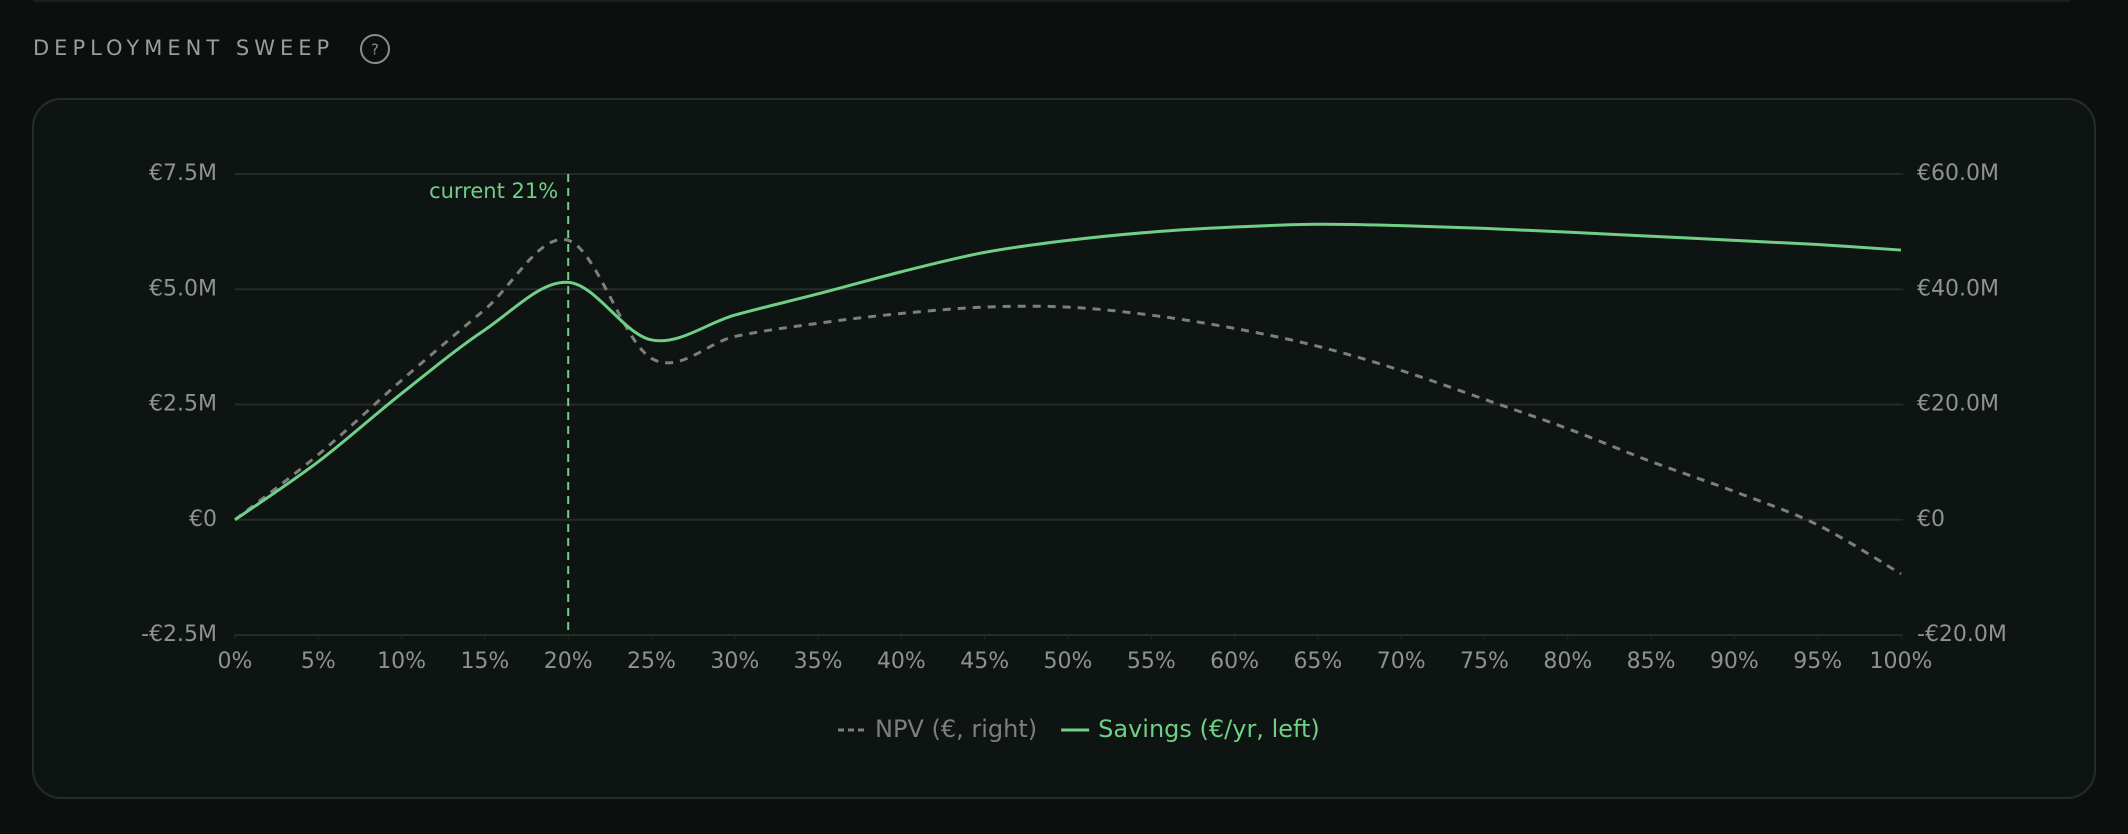  Describe the element at coordinates (203, 519) in the screenshot. I see `y-tick-label: €0` at that location.